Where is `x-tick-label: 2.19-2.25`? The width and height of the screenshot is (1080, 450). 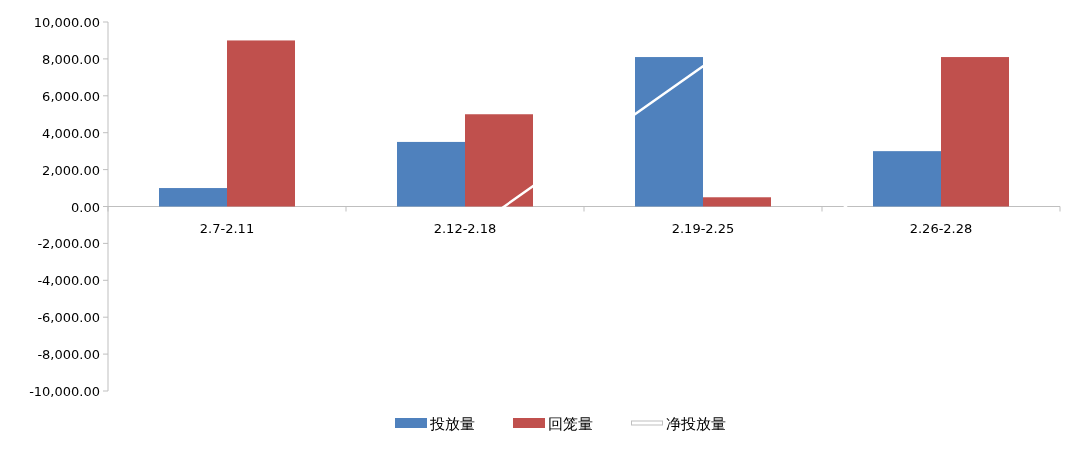
x-tick-label: 2.19-2.25 is located at coordinates (703, 228).